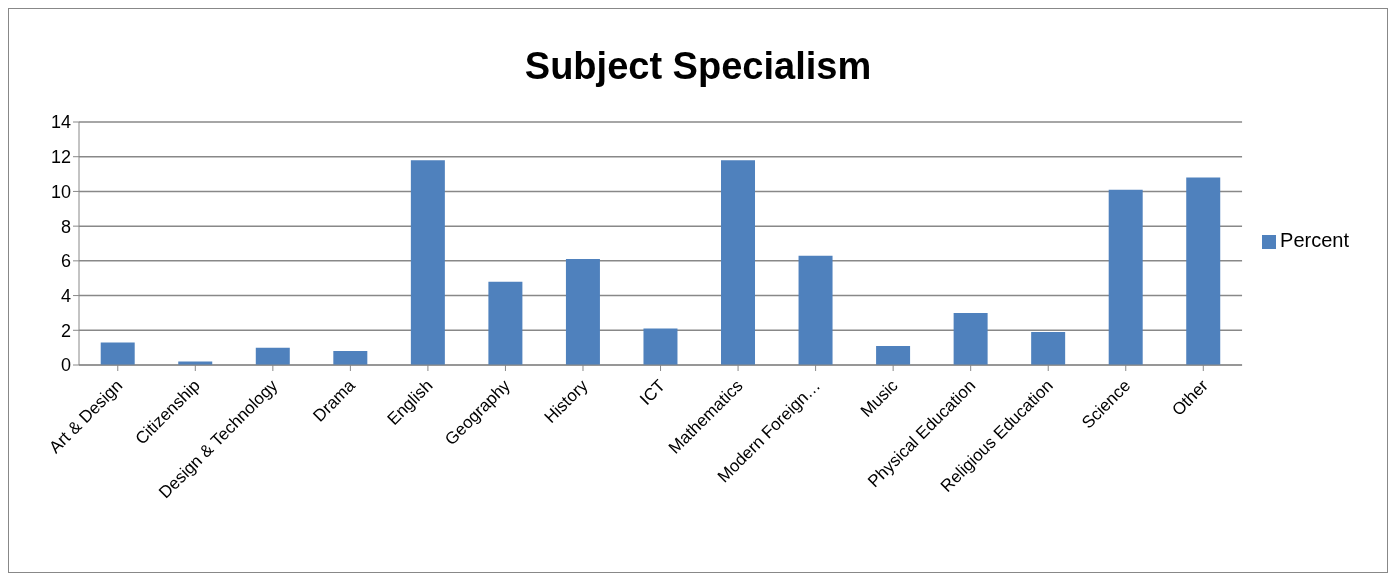 The image size is (1395, 580). What do you see at coordinates (60, 191) in the screenshot?
I see `y-tick-label: 10` at bounding box center [60, 191].